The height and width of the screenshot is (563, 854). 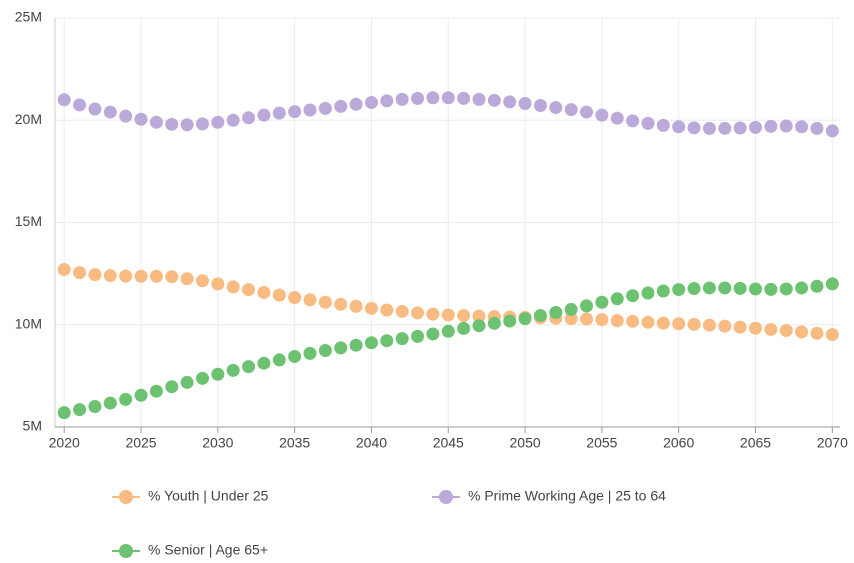 I want to click on y-tick-label: 5M, so click(x=32, y=426).